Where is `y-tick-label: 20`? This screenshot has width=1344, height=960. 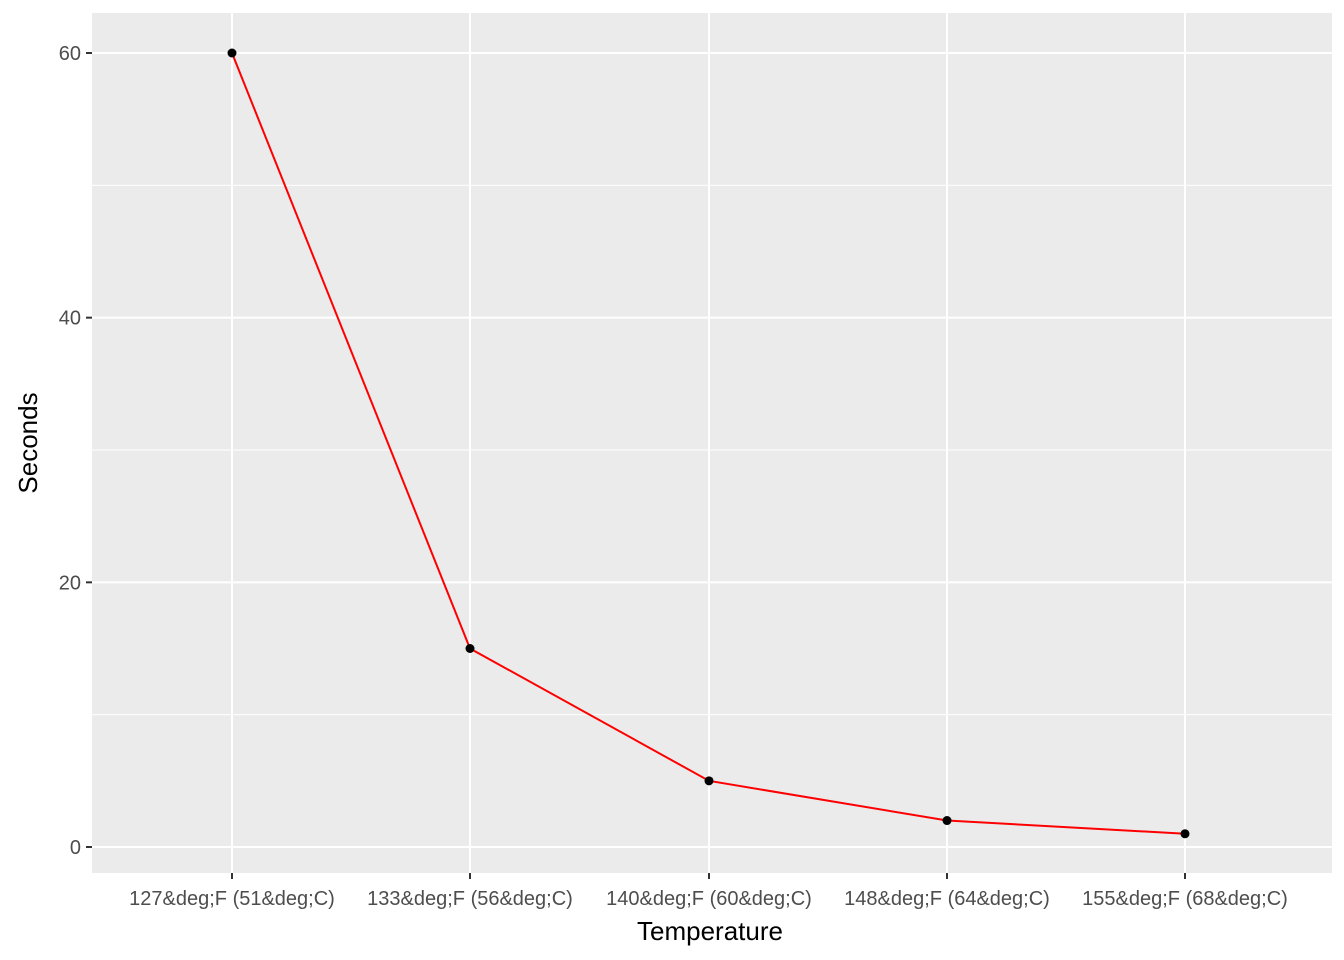 y-tick-label: 20 is located at coordinates (70, 583).